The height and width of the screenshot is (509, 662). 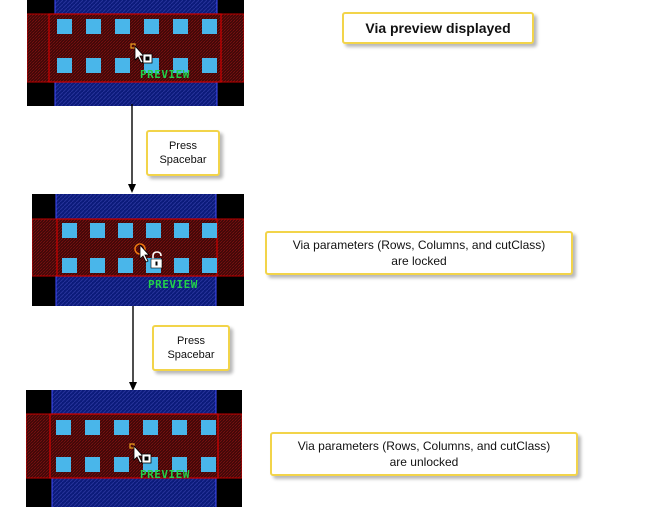 I want to click on preview-label: PREVIEW, so click(x=165, y=74).